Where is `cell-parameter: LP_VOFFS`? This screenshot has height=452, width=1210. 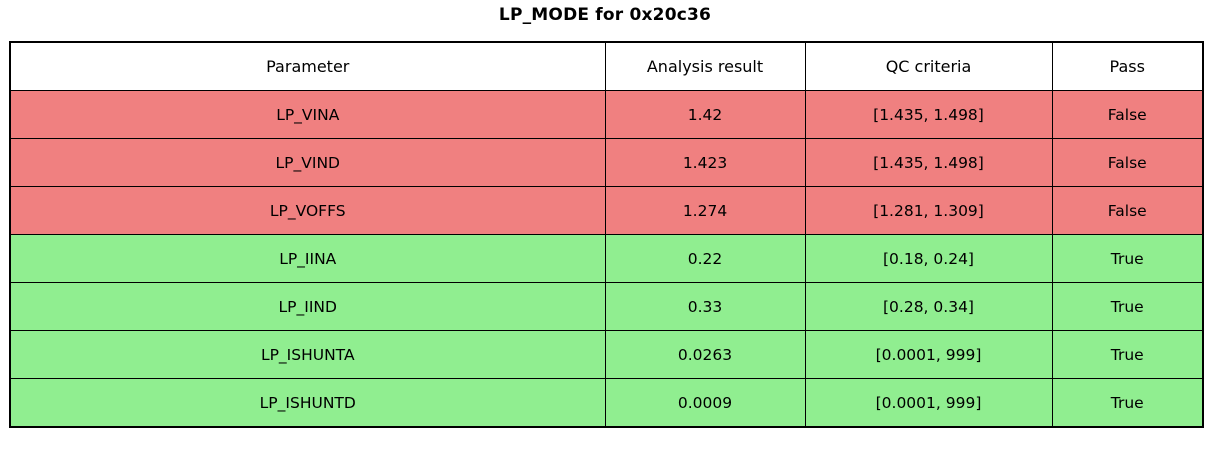
cell-parameter: LP_VOFFS is located at coordinates (307, 210).